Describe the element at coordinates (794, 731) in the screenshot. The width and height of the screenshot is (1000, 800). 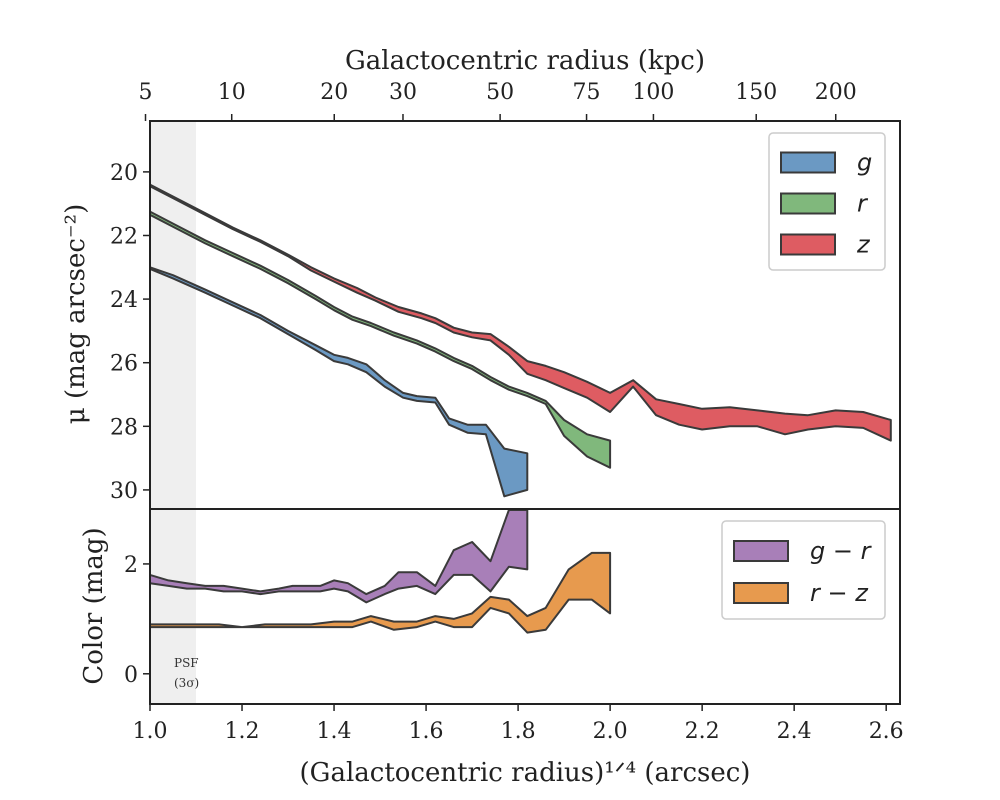
I see `x-tick-label: 2.4` at that location.